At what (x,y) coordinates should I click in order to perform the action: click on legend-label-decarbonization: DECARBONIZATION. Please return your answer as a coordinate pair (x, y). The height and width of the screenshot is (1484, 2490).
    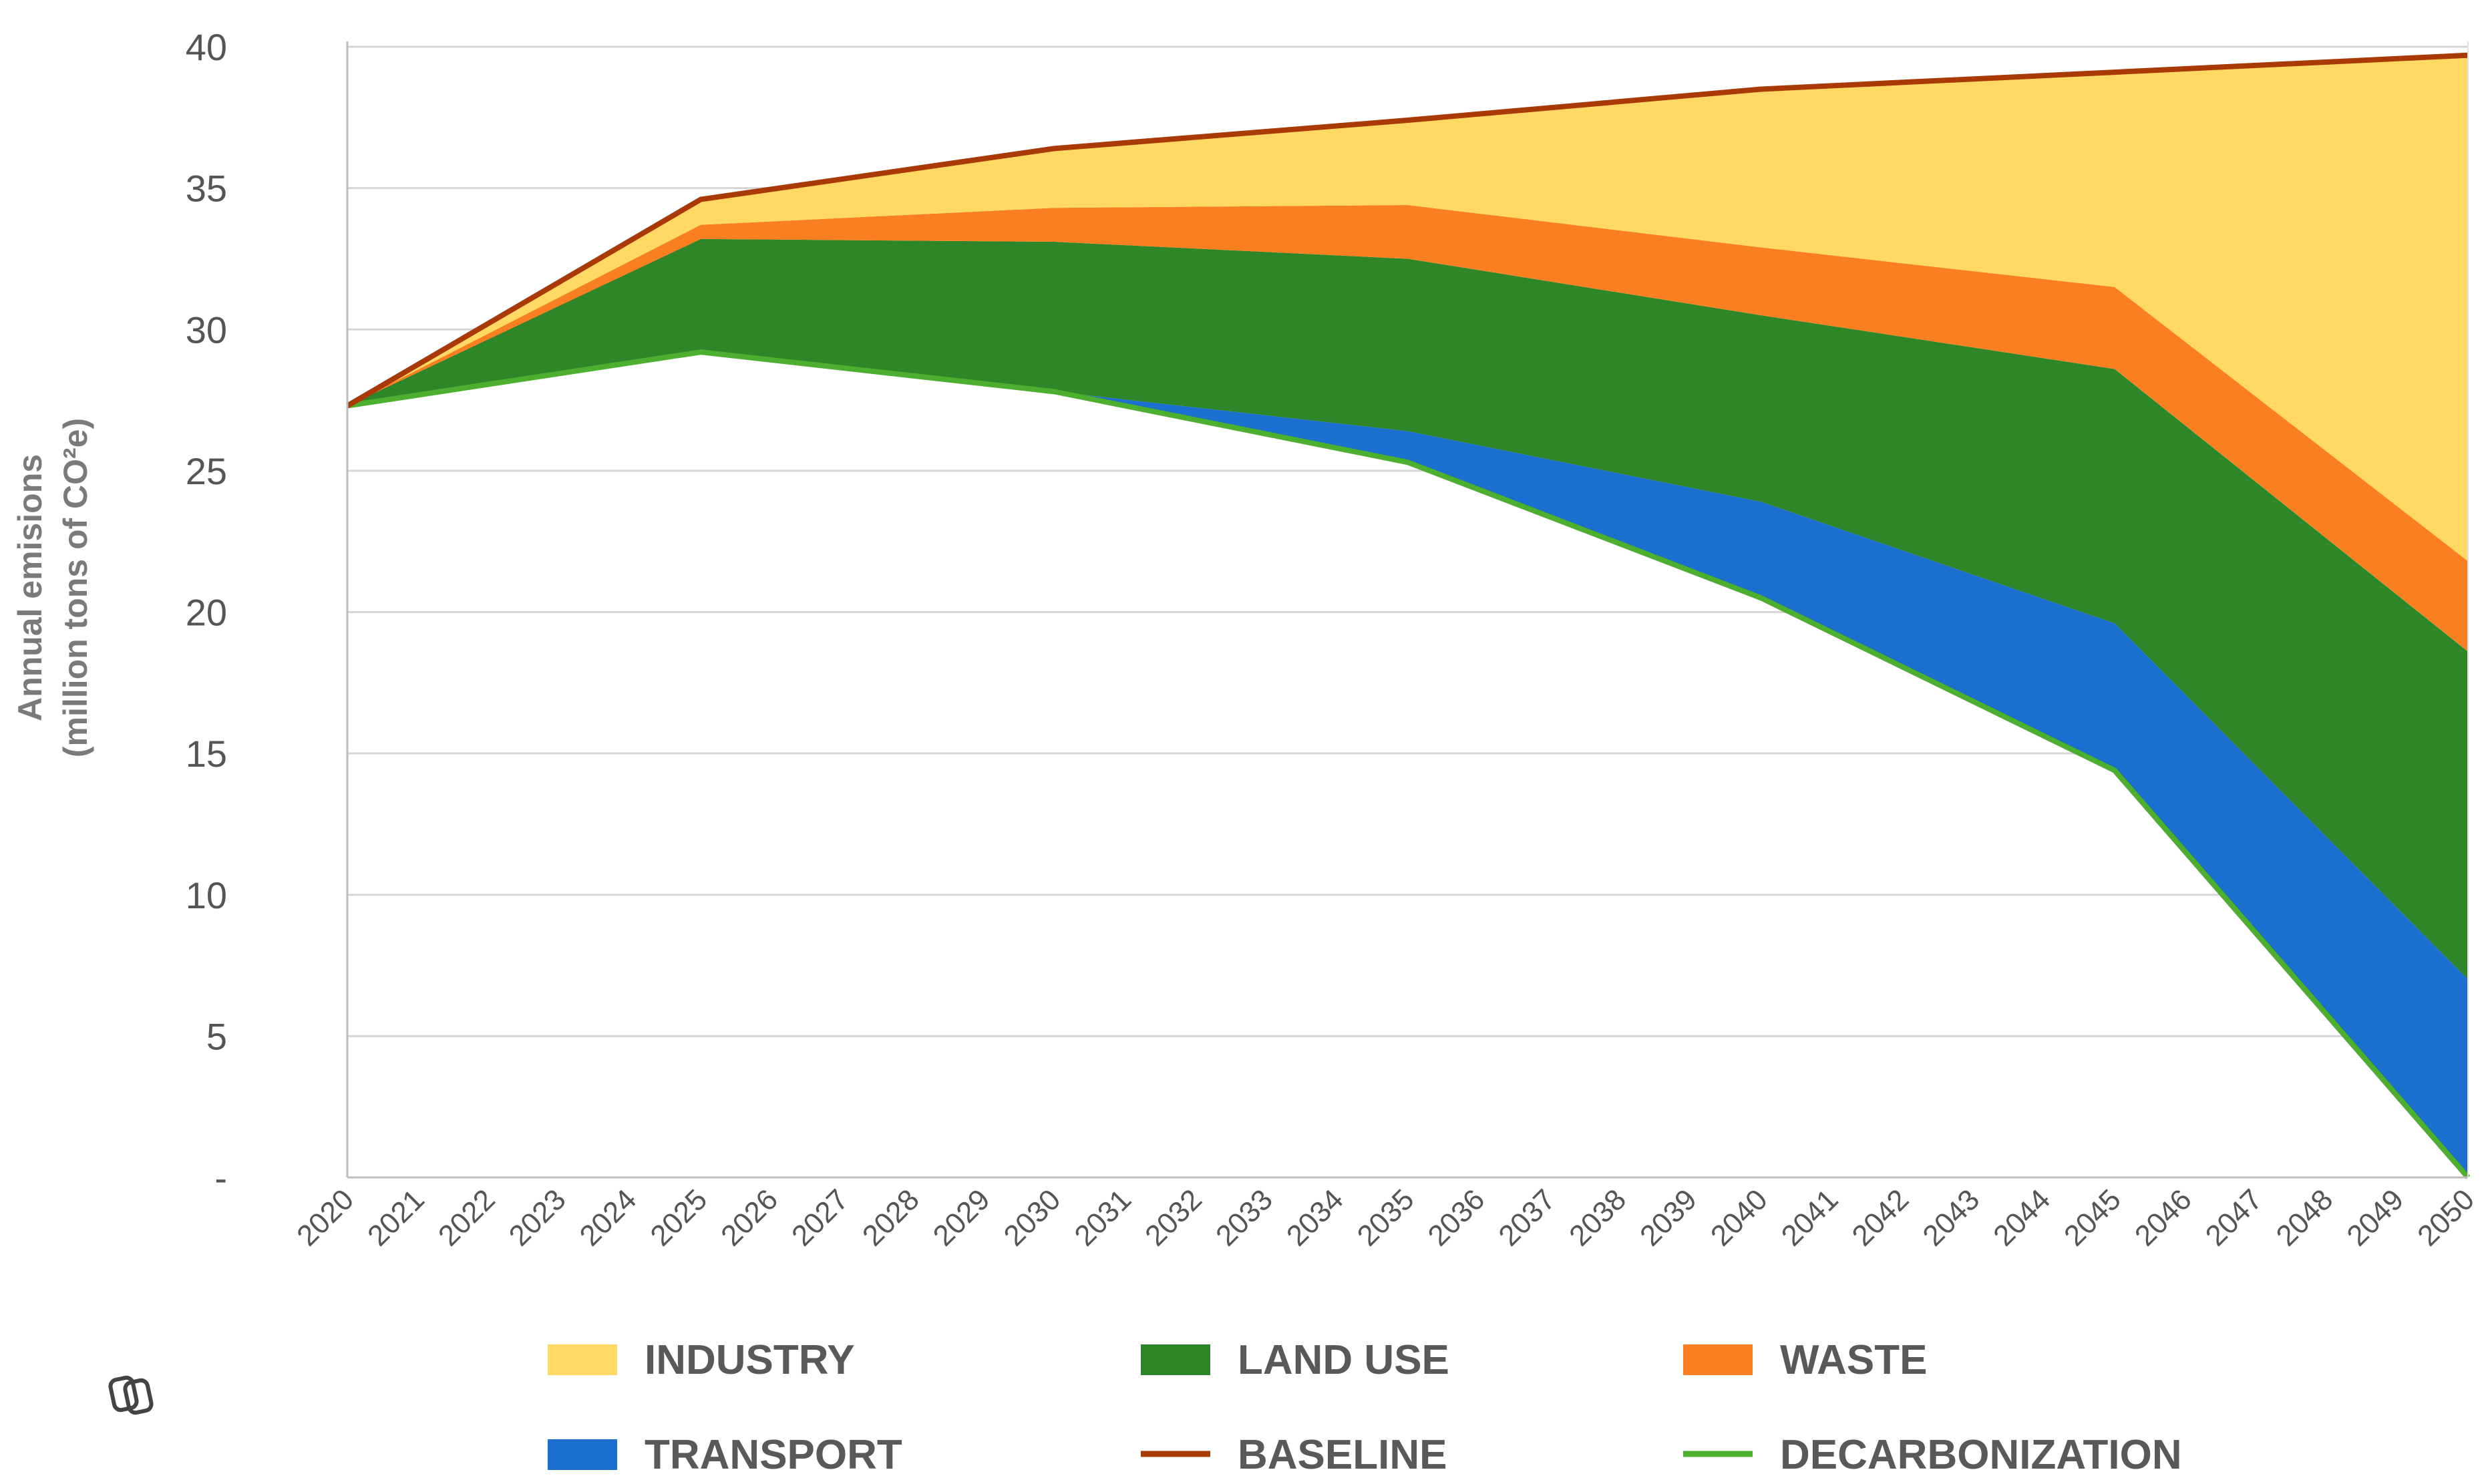
    Looking at the image, I should click on (1981, 1455).